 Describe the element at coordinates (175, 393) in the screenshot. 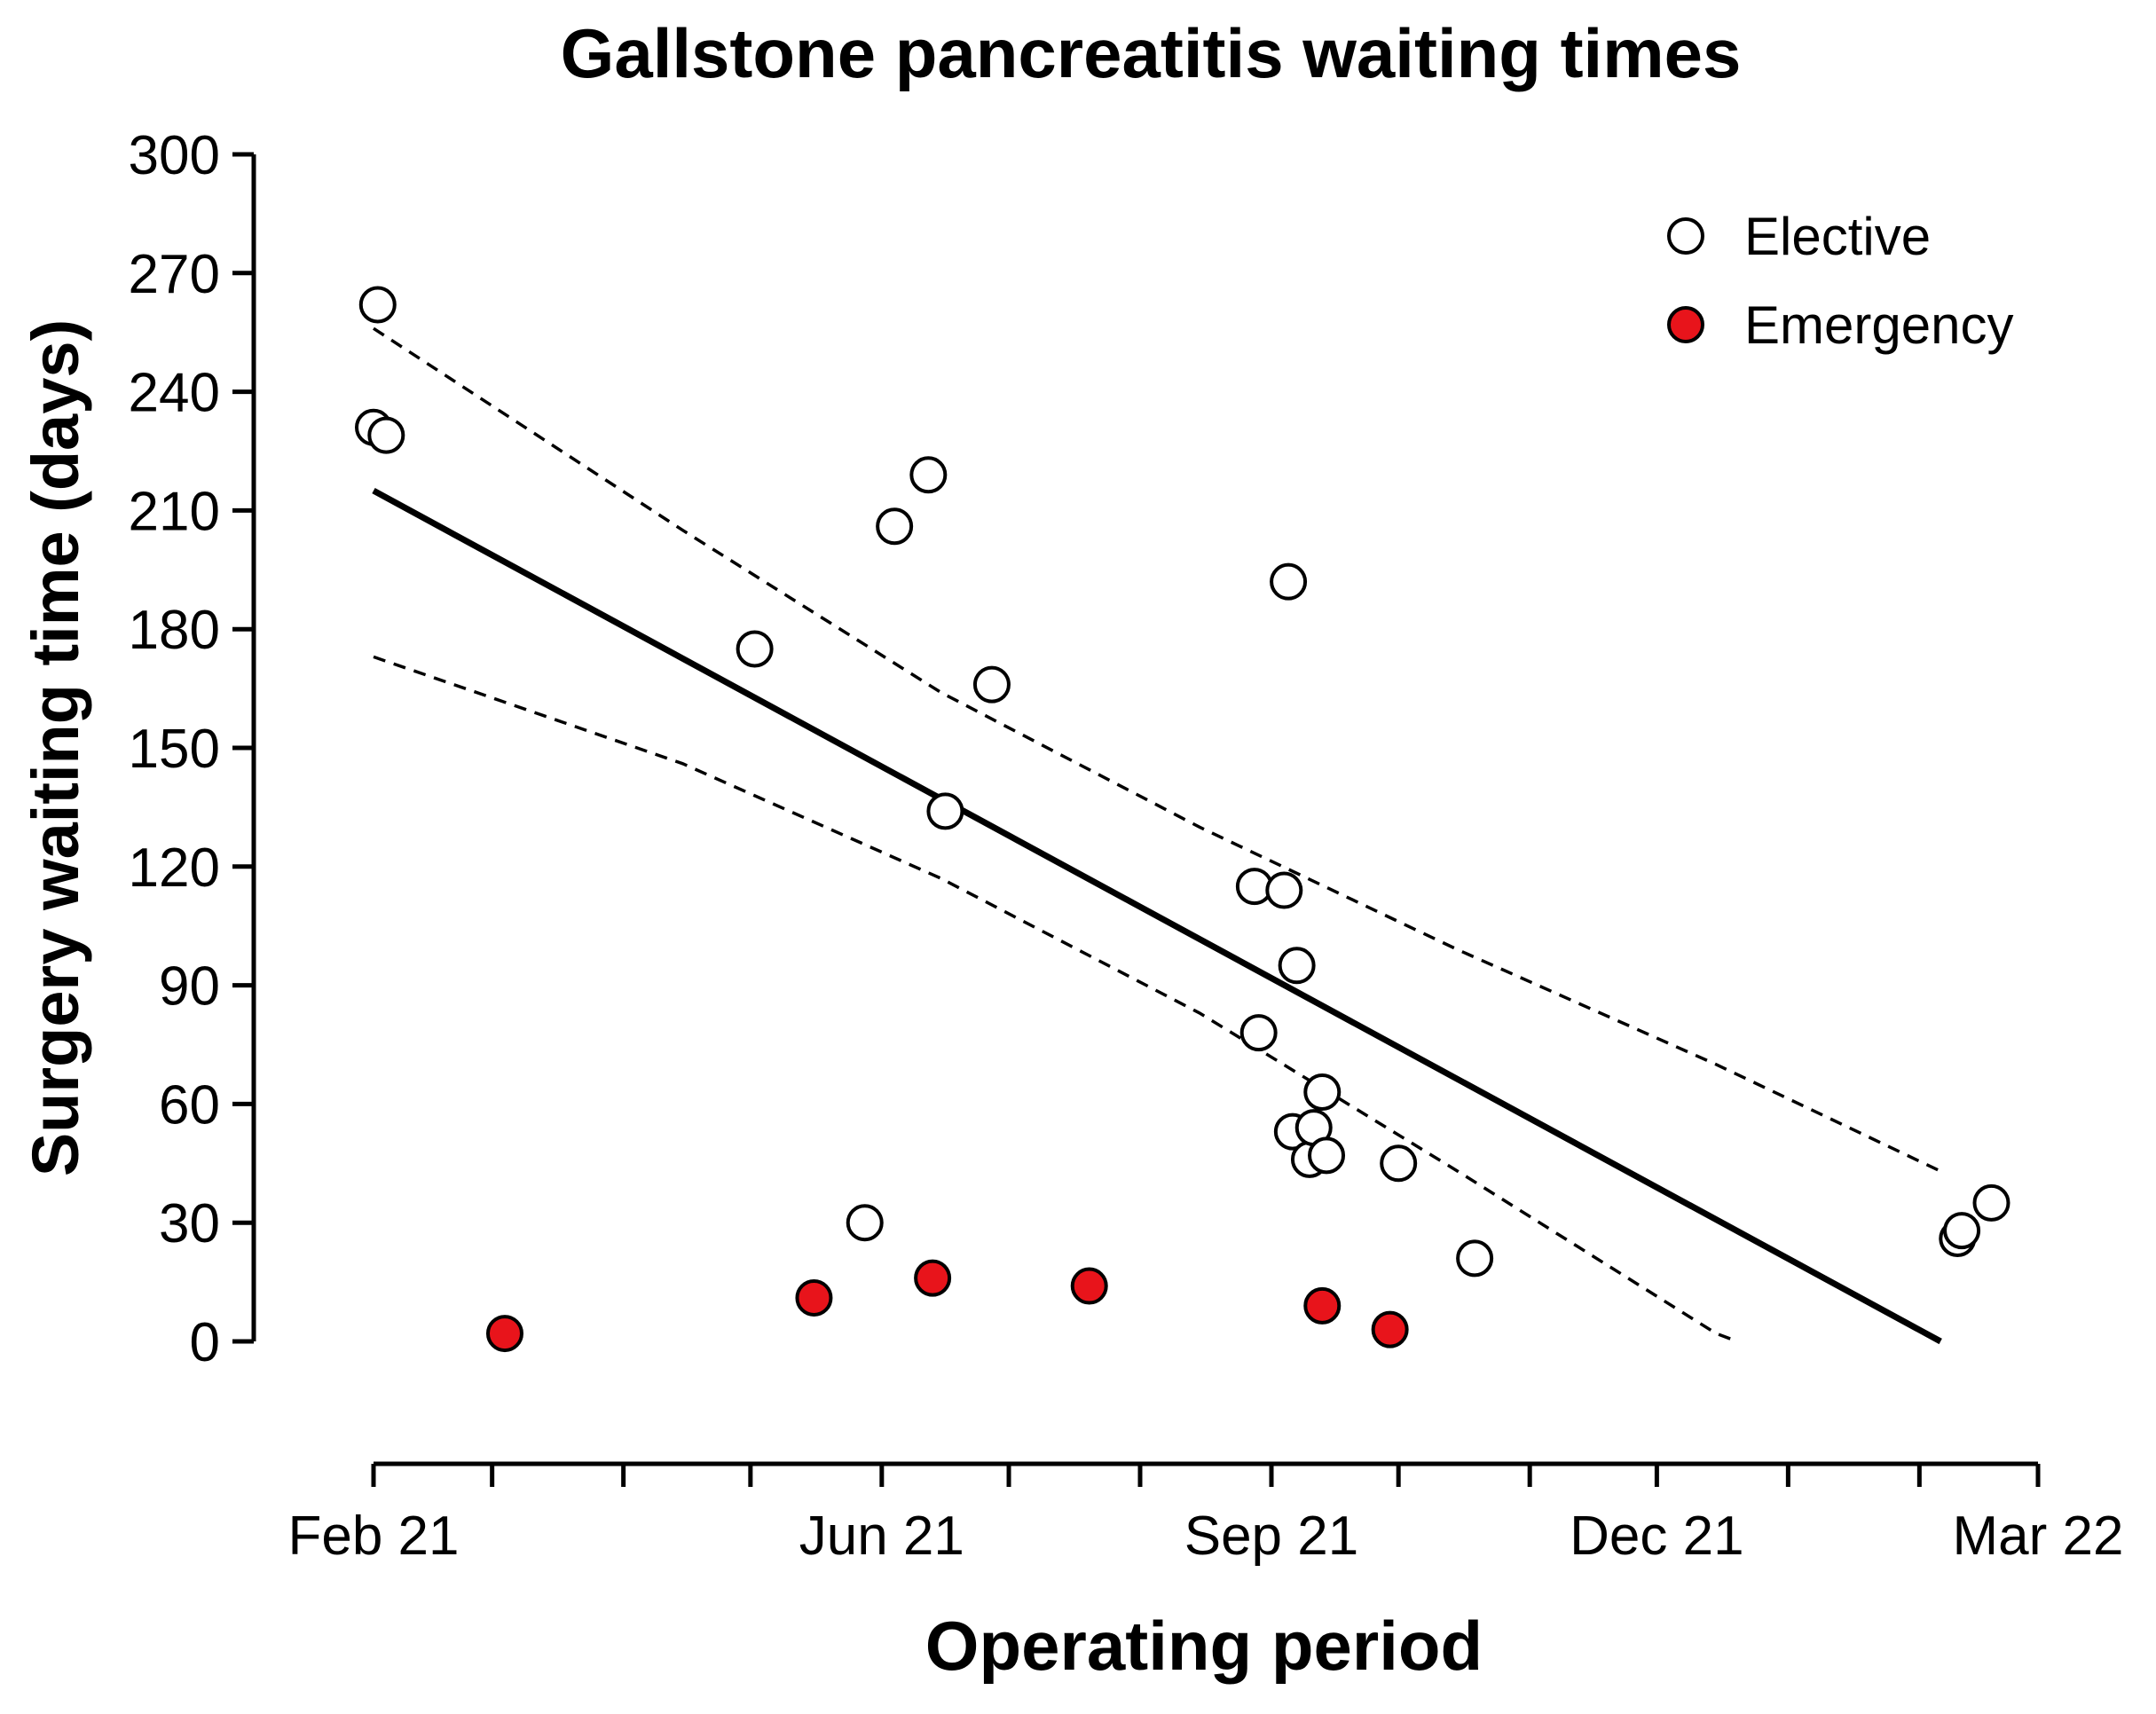

I see `y-tick-label: 240` at that location.